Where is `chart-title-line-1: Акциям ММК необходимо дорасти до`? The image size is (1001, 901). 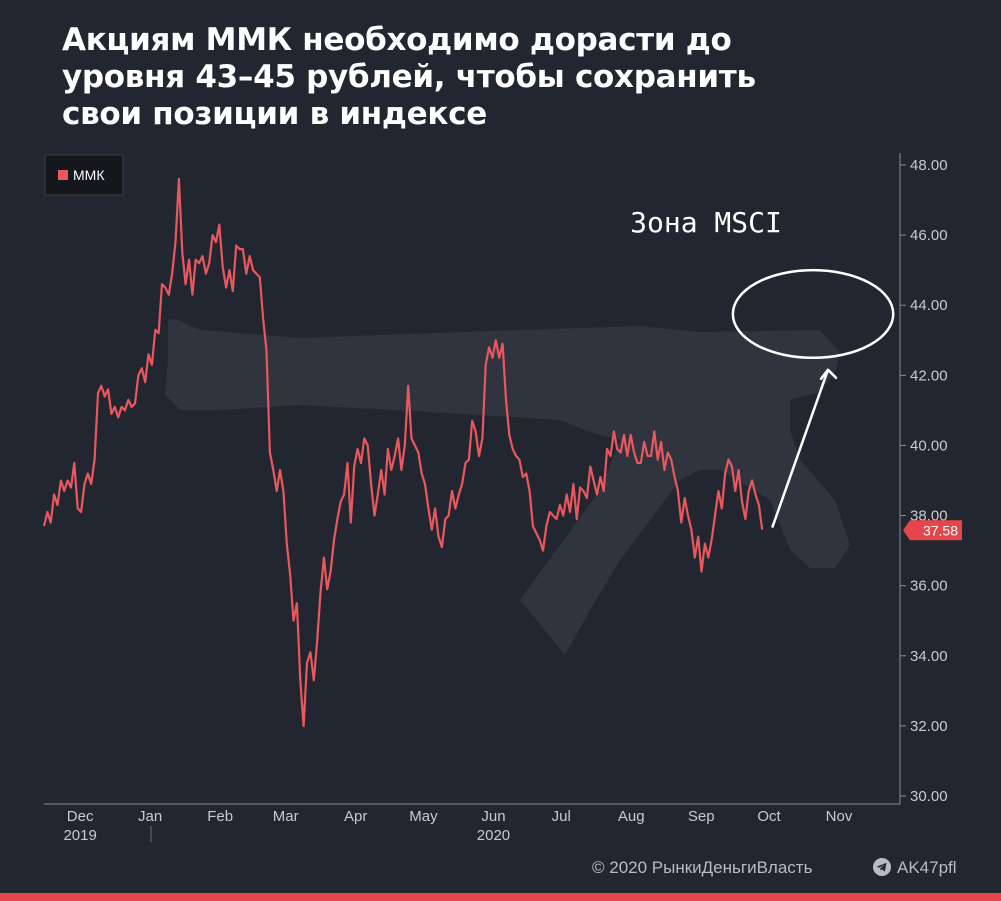
chart-title-line-1: Акциям ММК необходимо дорасти до is located at coordinates (397, 40).